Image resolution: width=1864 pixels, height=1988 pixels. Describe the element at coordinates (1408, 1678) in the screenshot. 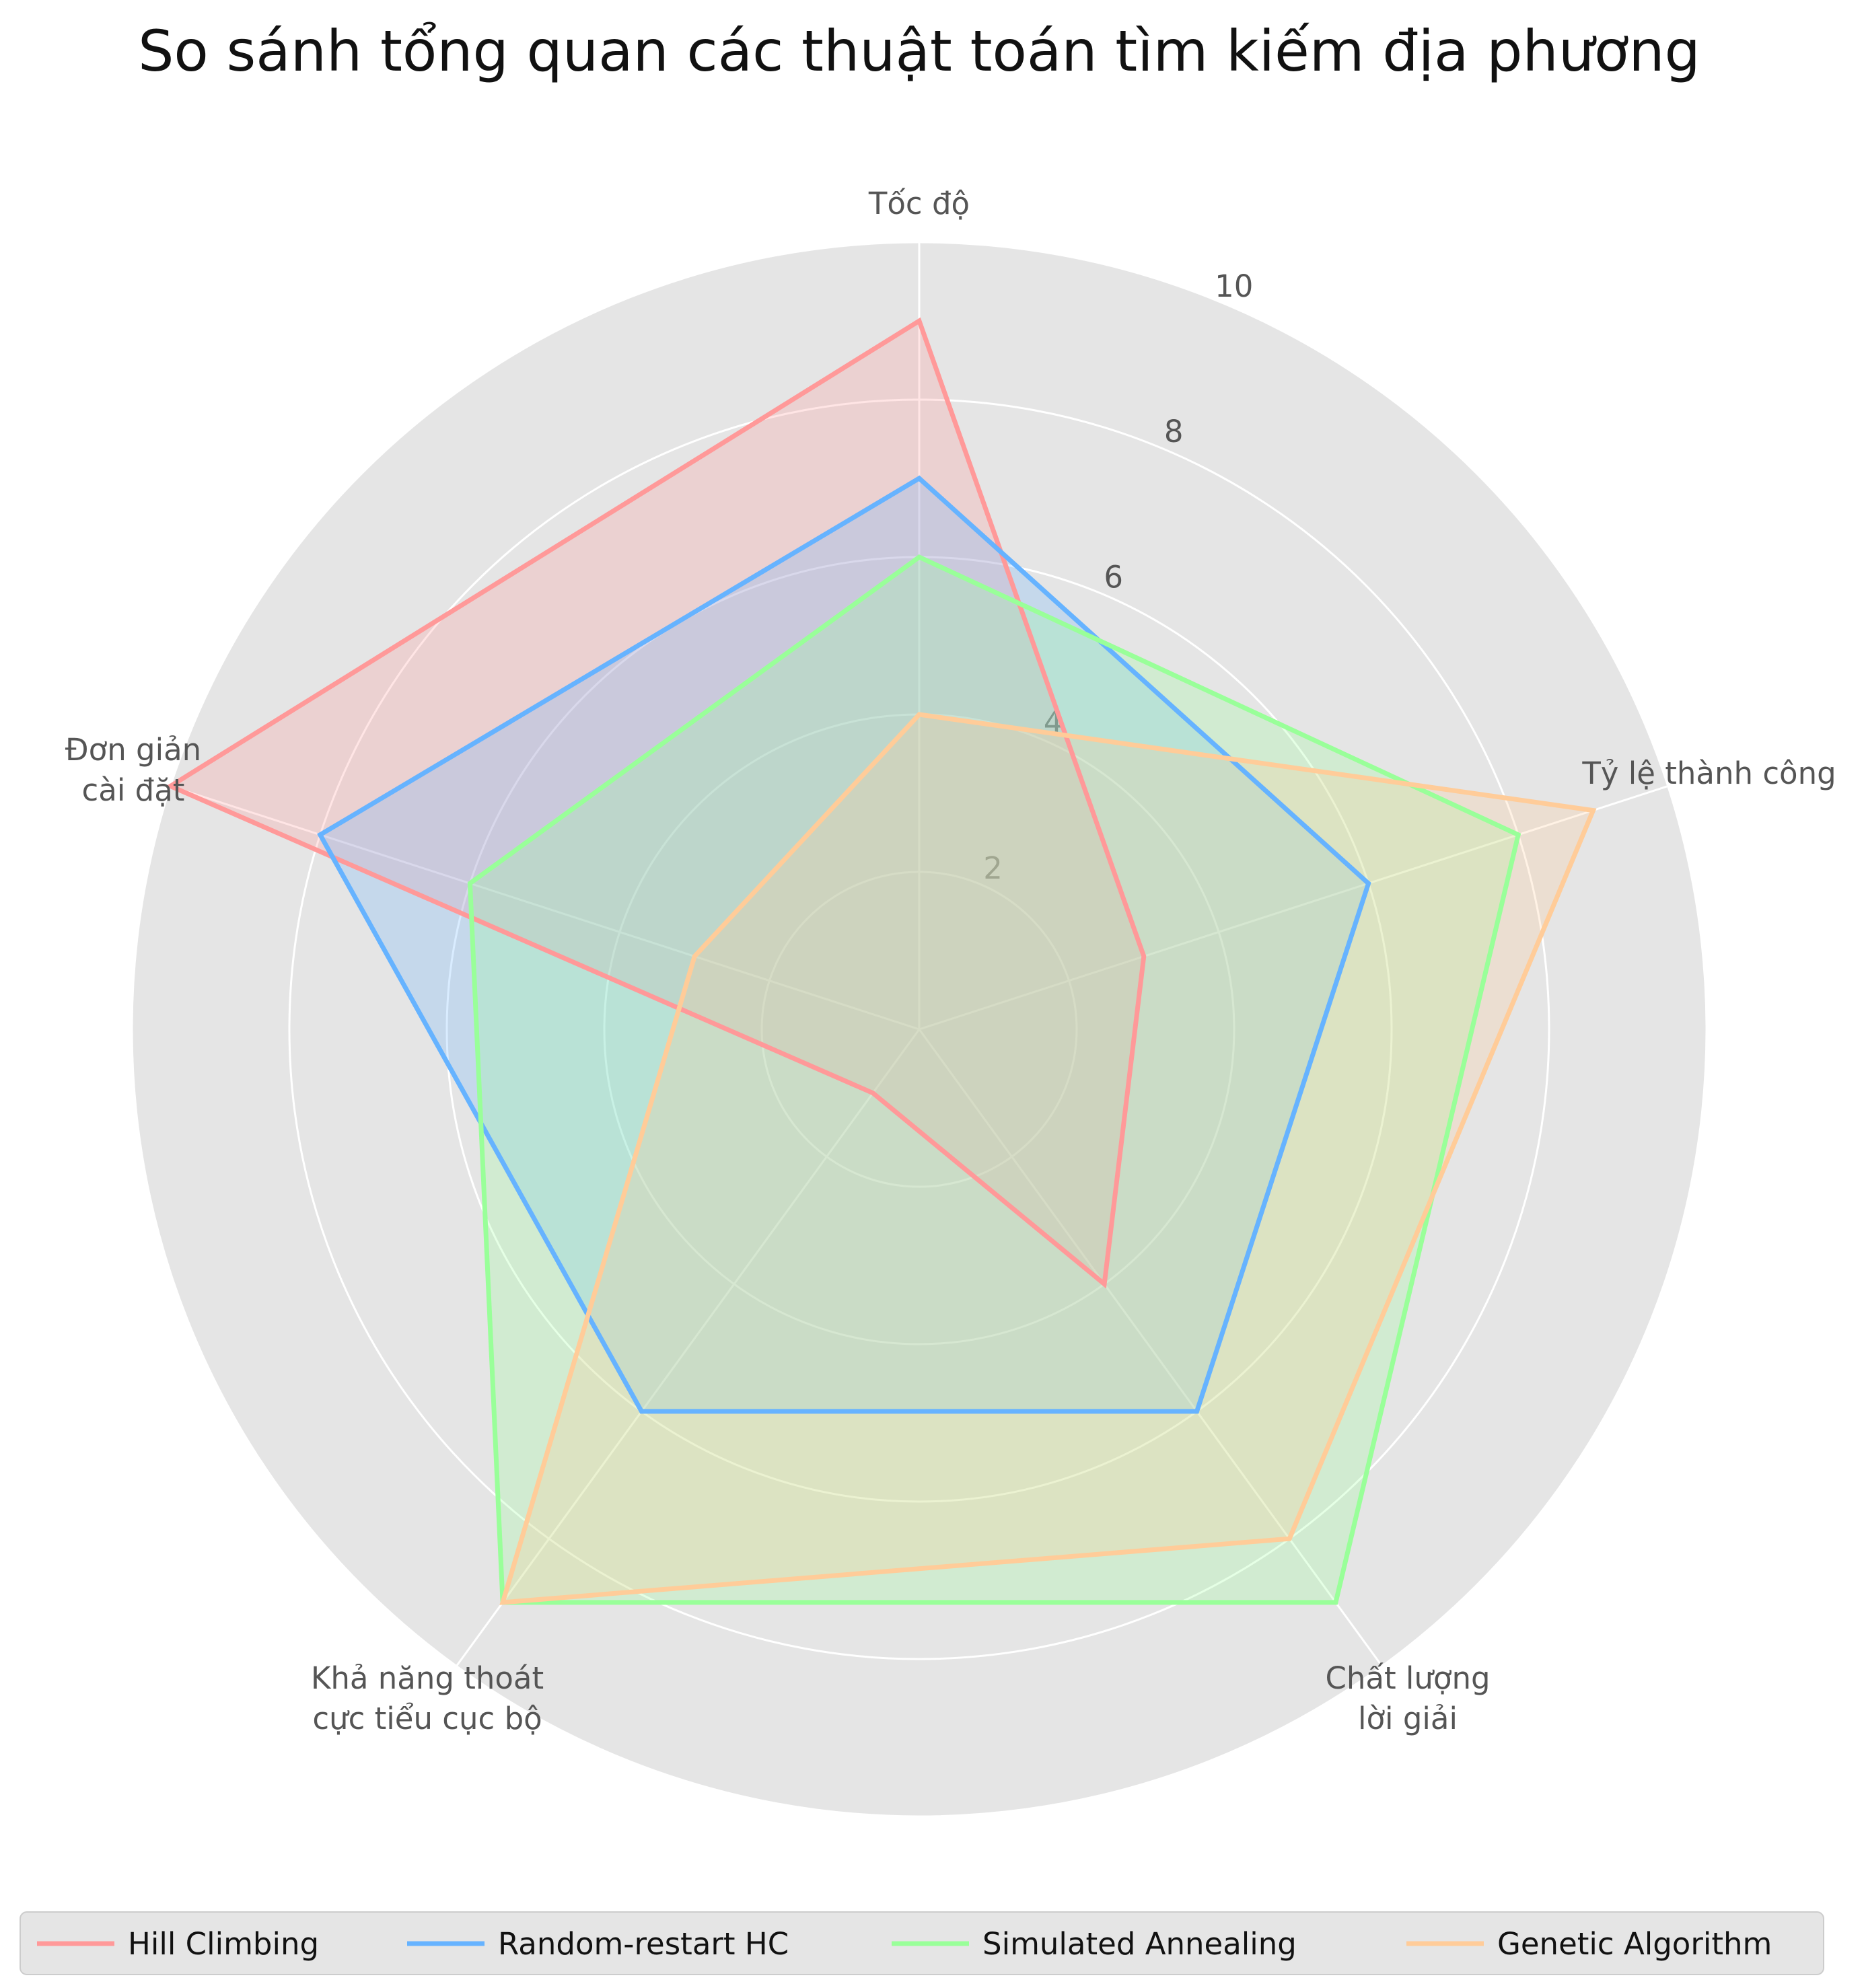

I see `axis-label-line: Chất lượng` at that location.